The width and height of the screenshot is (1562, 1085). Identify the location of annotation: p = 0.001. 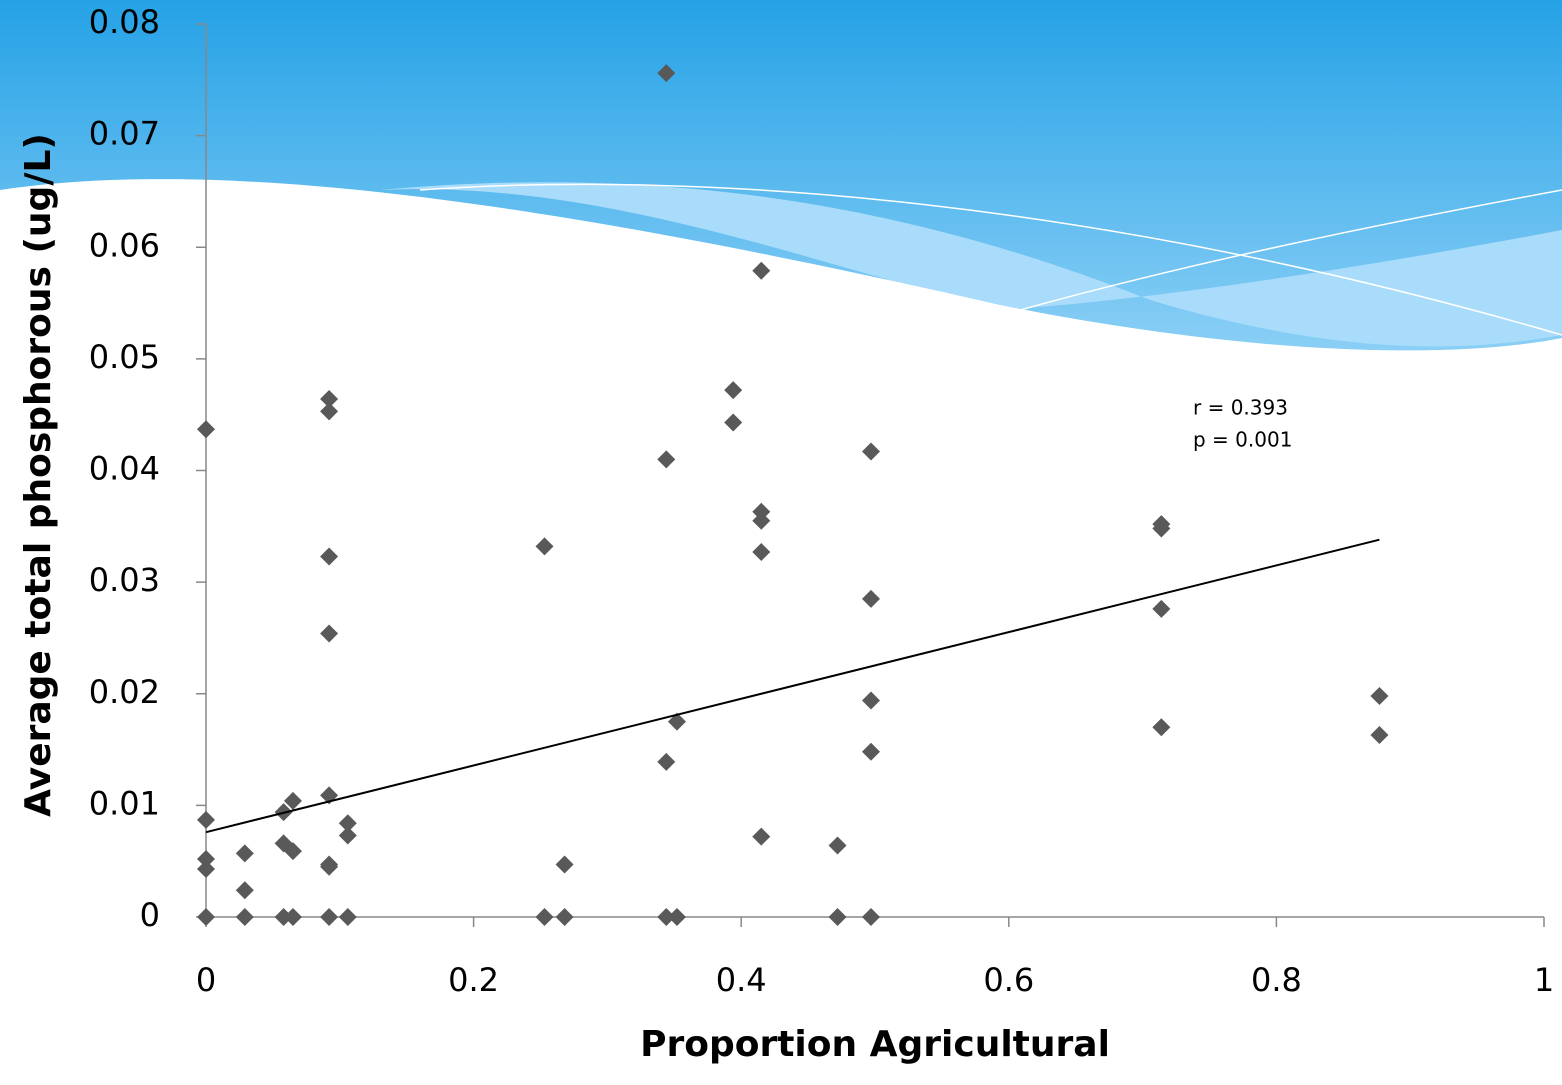
(1242, 440).